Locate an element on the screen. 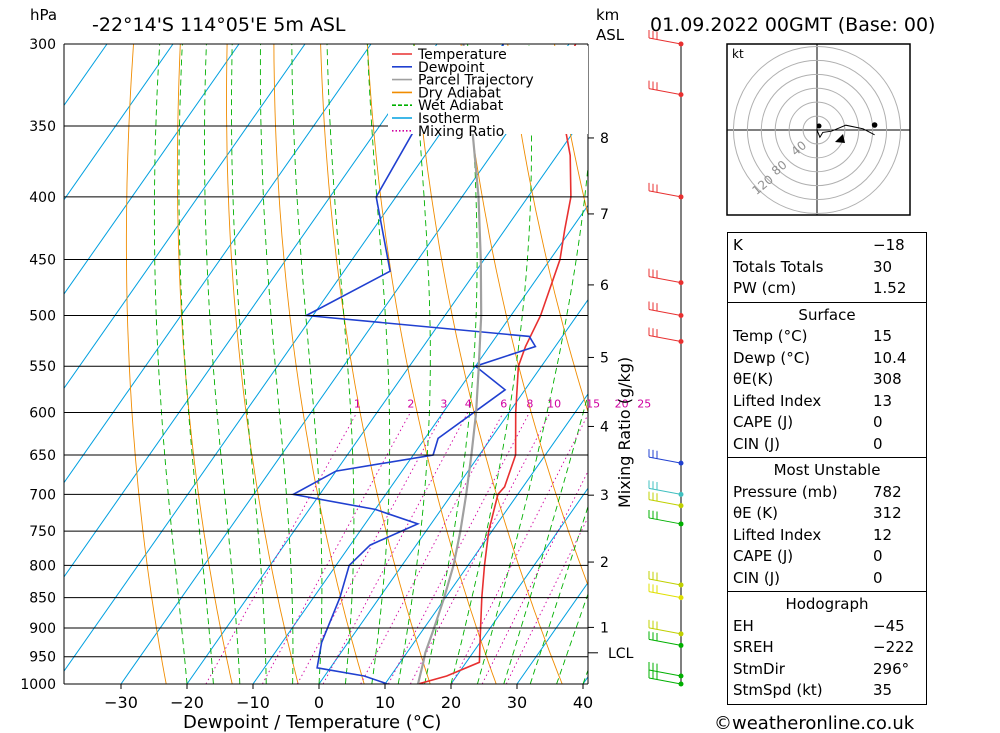 This screenshot has height=733, width=1000. row-label: StmSpd (kt) is located at coordinates (778, 690).